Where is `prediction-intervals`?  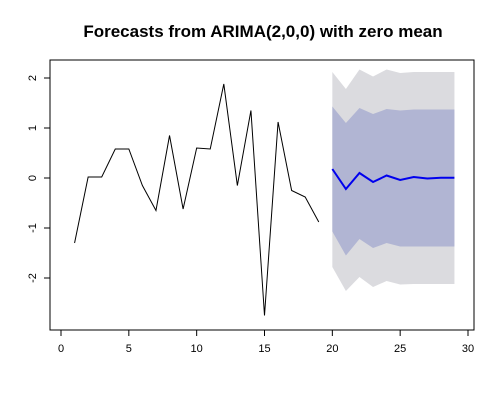 prediction-intervals is located at coordinates (393, 180).